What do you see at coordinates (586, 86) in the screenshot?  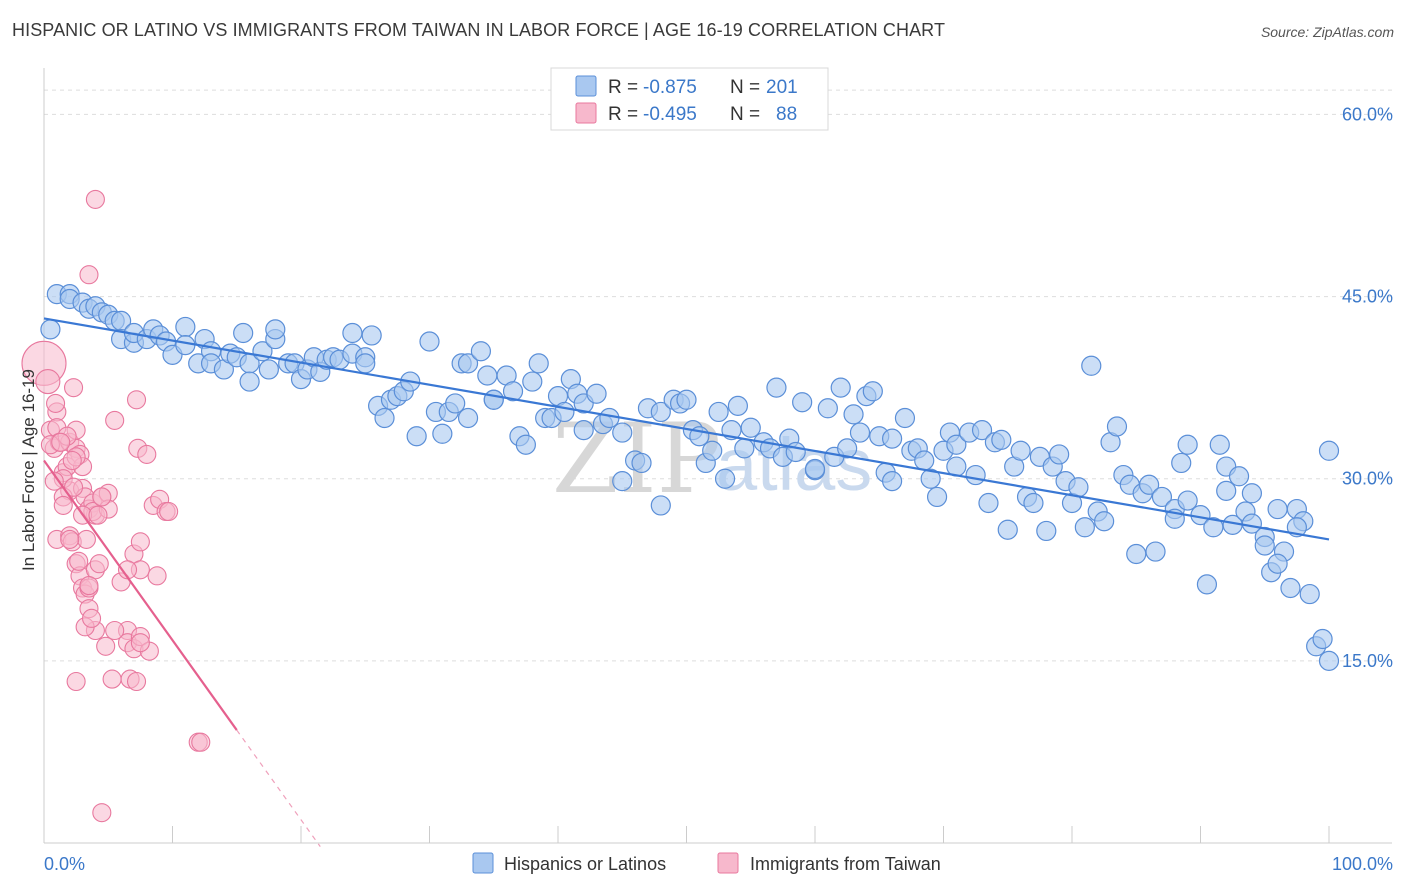 I see `legend-swatch-hispanic` at bounding box center [586, 86].